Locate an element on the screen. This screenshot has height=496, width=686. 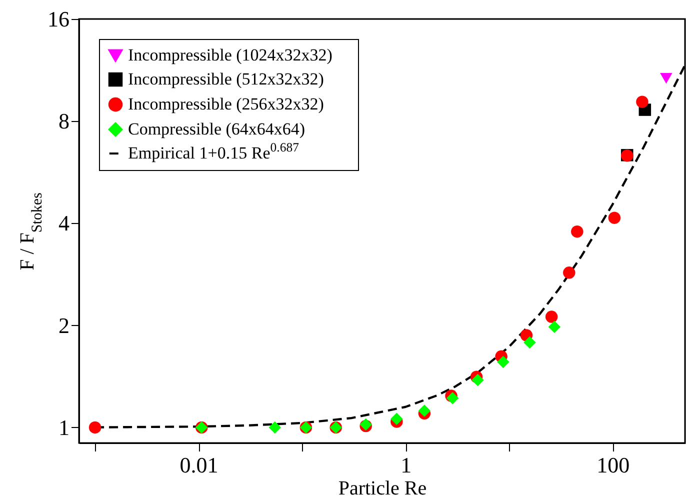
legend-label: Incompressible (256x32x32) is located at coordinates (226, 104).